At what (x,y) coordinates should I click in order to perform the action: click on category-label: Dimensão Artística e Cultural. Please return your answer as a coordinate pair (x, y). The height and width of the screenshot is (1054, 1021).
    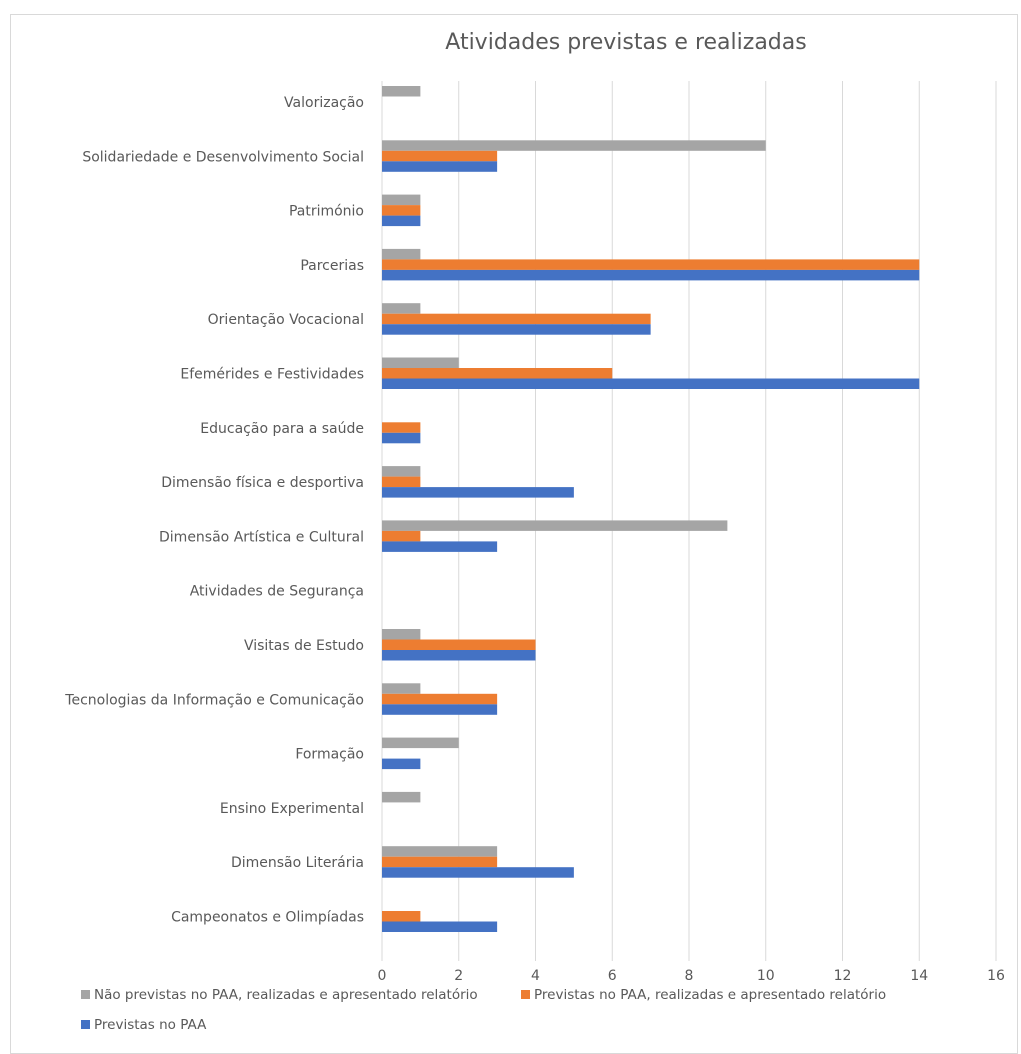
    Looking at the image, I should click on (261, 537).